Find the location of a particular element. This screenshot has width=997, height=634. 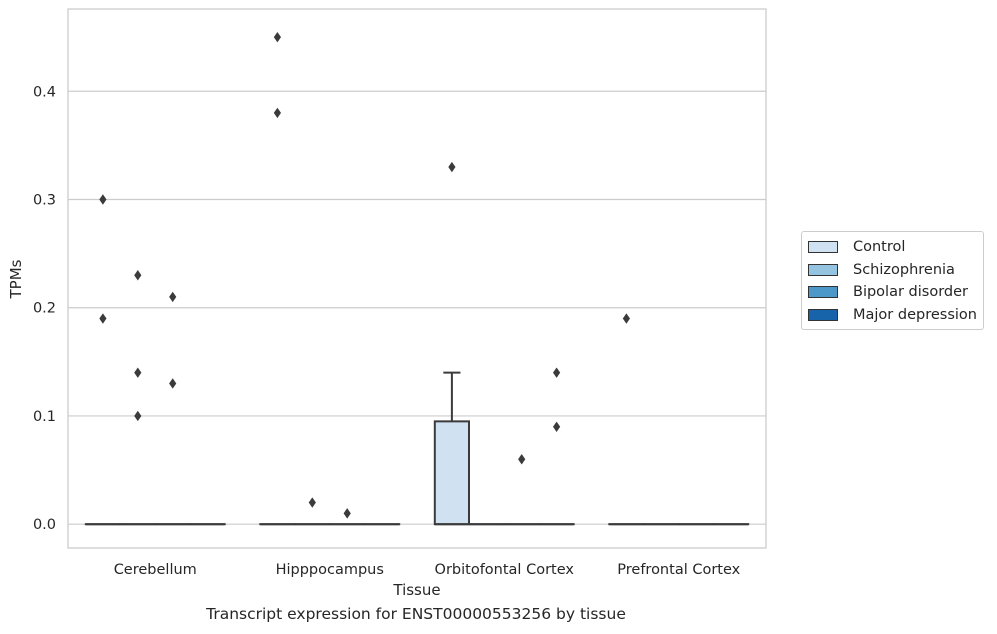

legend-item-bipolar-disorder: Bipolar disorder is located at coordinates (892, 292).